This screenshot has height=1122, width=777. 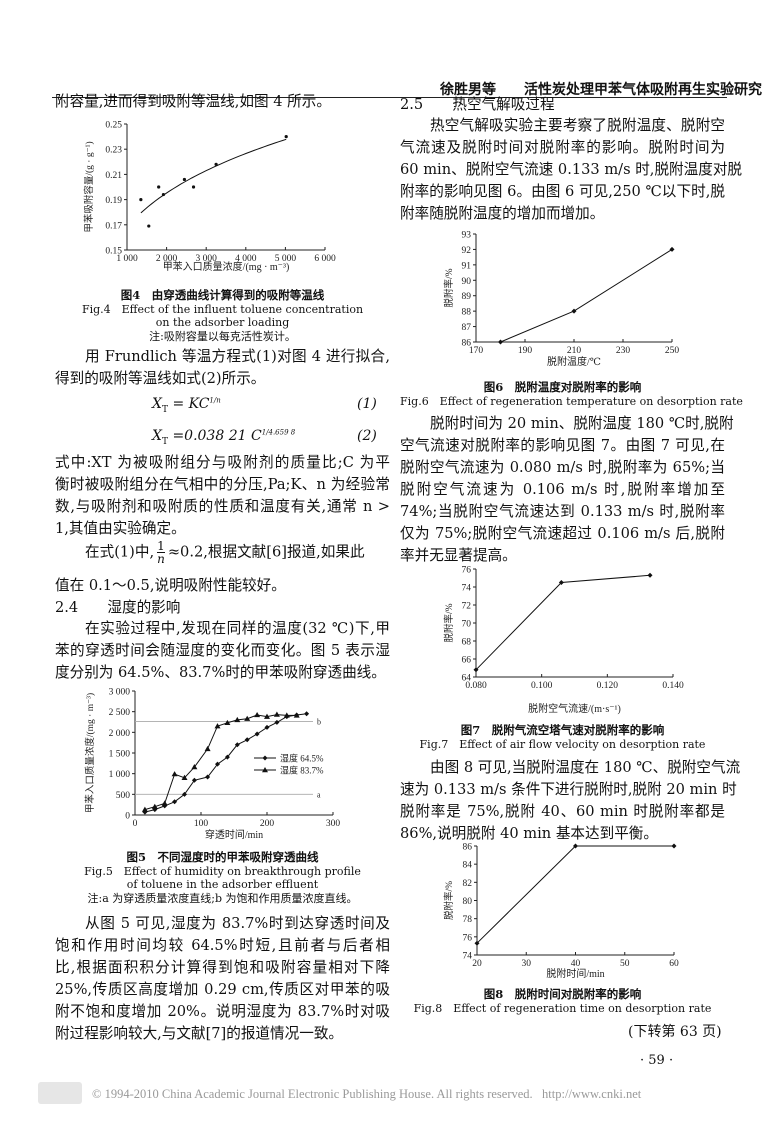 What do you see at coordinates (113, 176) in the screenshot?
I see `y-tick-label: 0.21` at bounding box center [113, 176].